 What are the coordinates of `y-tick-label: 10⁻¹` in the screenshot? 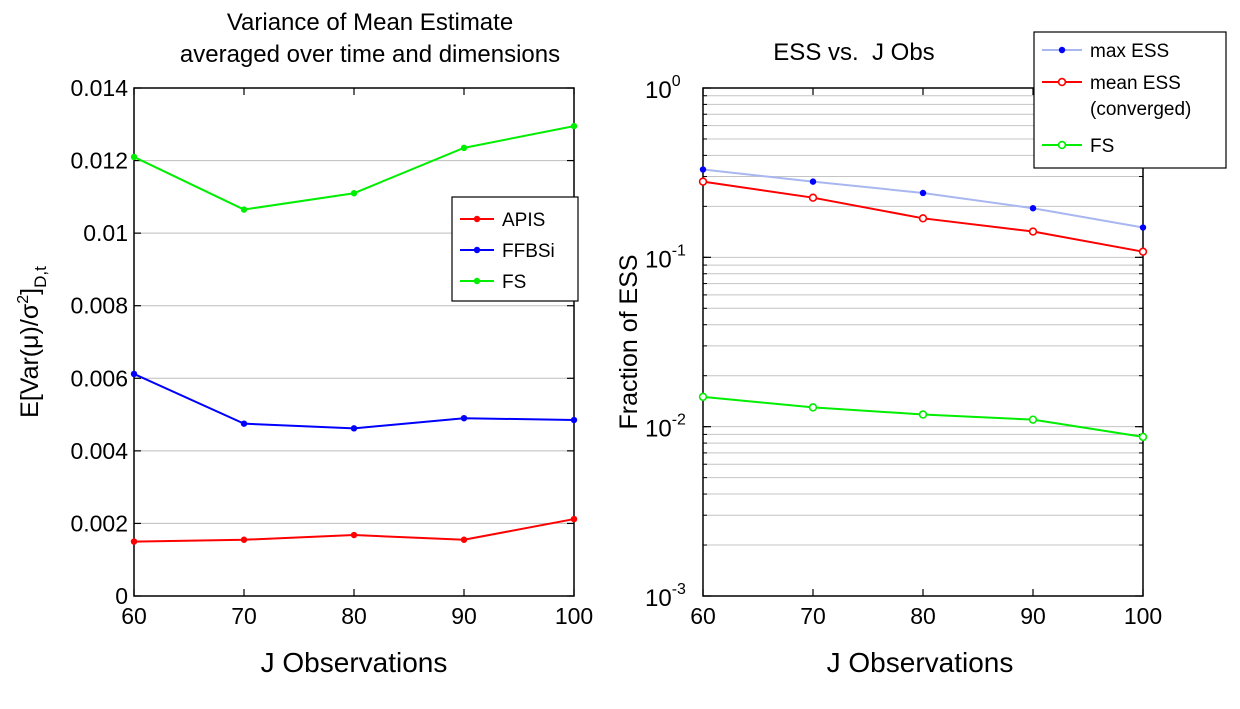 It's located at (665, 257).